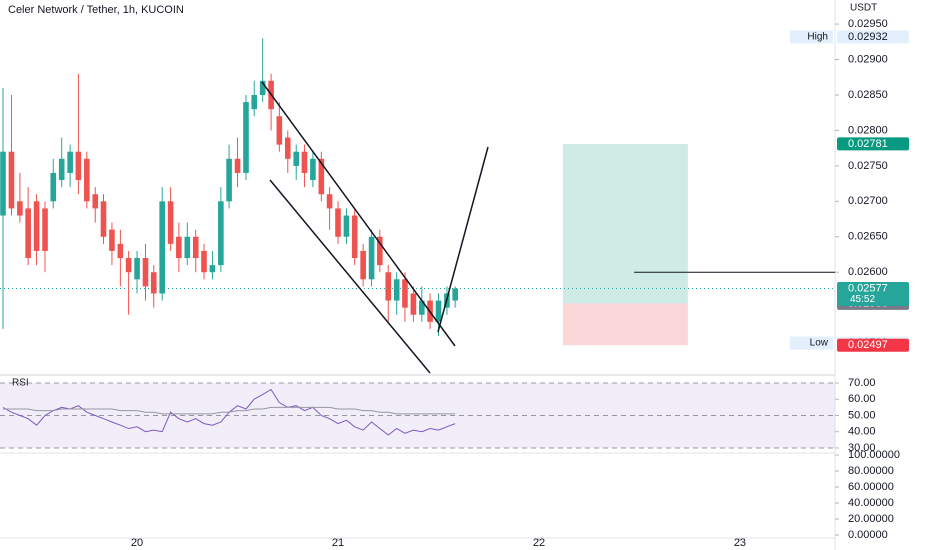 This screenshot has width=932, height=550. What do you see at coordinates (868, 345) in the screenshot?
I see `price-tag-label: 0.02497` at bounding box center [868, 345].